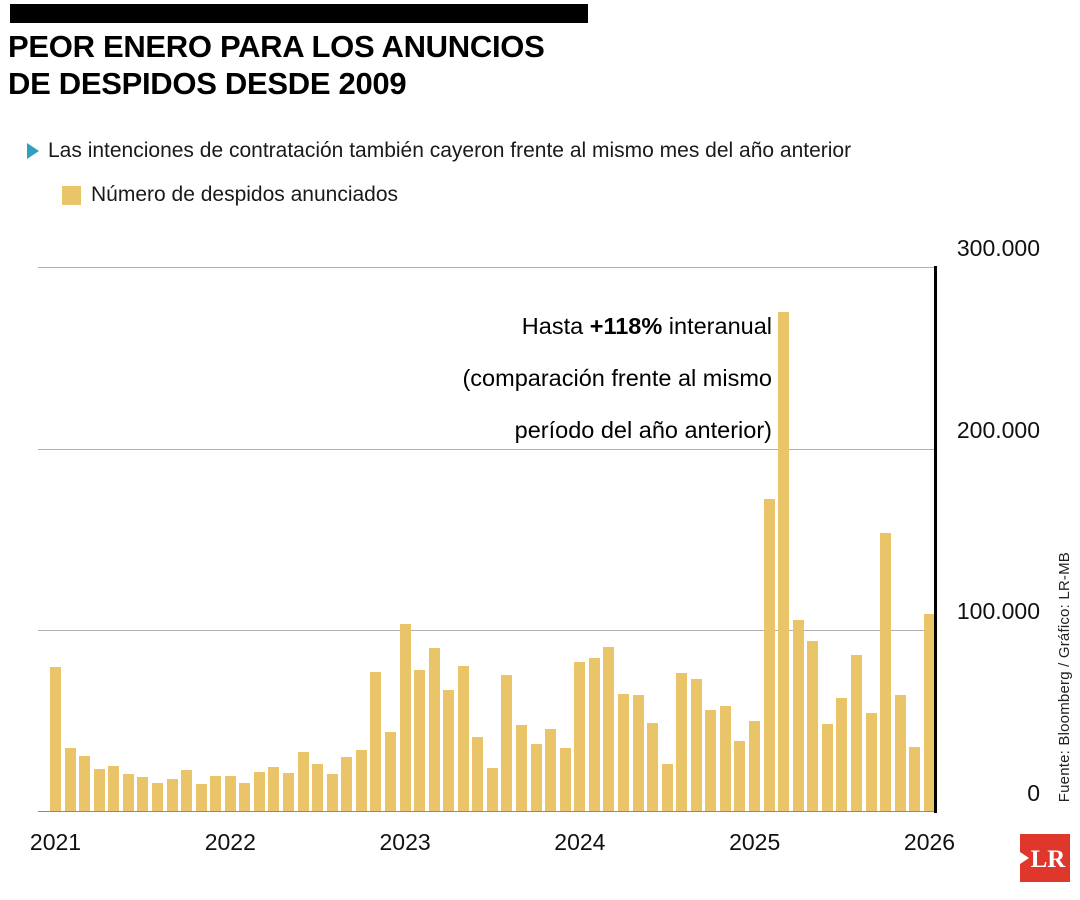 This screenshot has height=900, width=1080. I want to click on x-axis-label-2024: 2024, so click(580, 842).